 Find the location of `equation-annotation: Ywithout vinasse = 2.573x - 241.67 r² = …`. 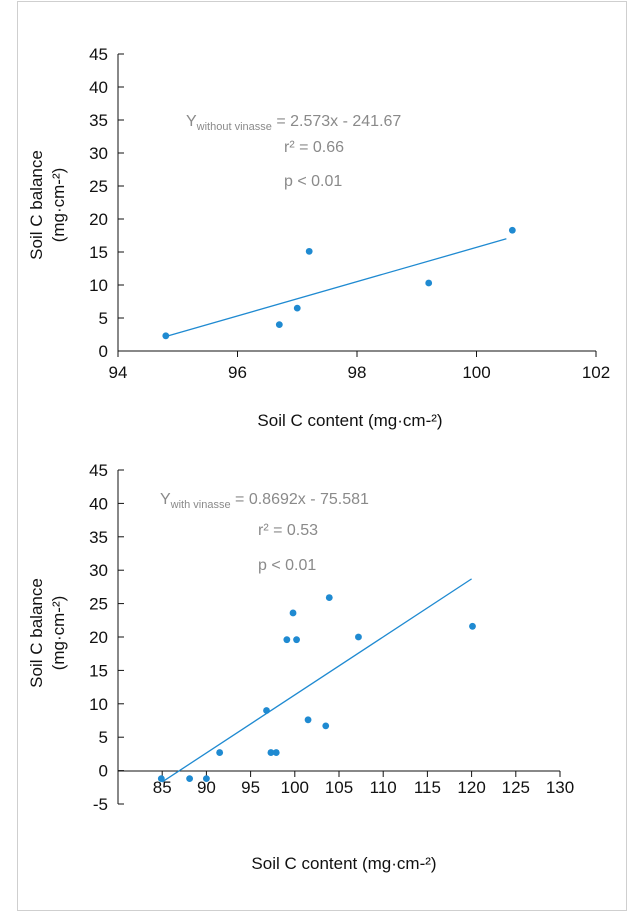

equation-annotation: Ywithout vinasse = 2.573x - 241.67 r² = … is located at coordinates (293, 151).